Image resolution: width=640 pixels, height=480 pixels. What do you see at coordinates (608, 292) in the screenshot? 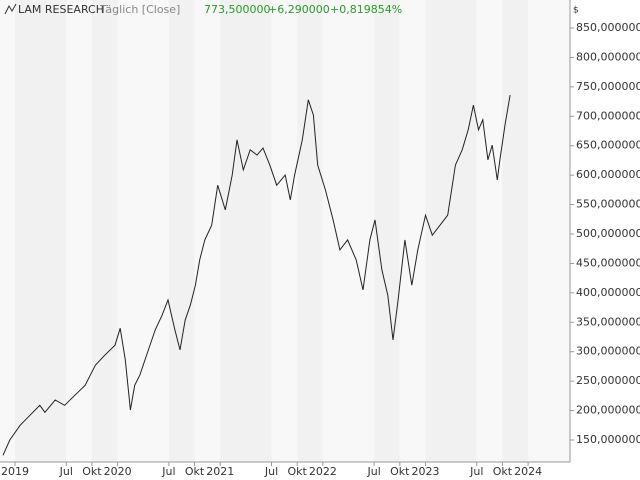
I see `y-tick-label: 400,000000` at bounding box center [608, 292].